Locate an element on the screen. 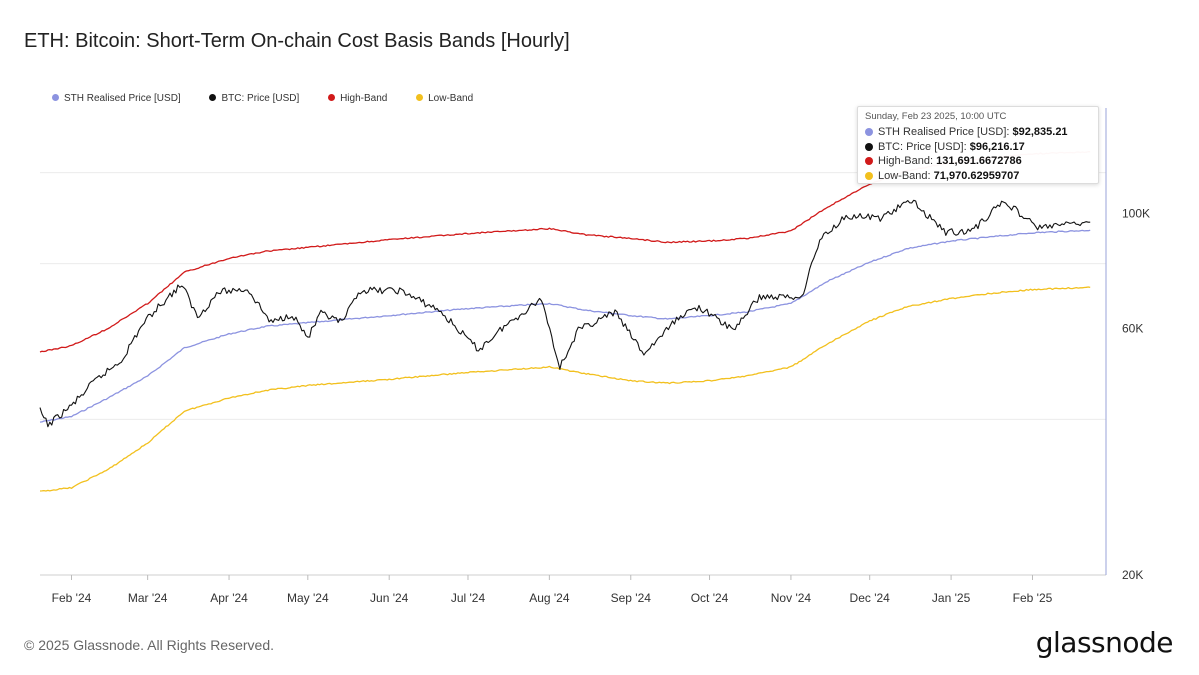 This screenshot has height=675, width=1199. tooltip-value: $96,216.17 is located at coordinates (997, 146).